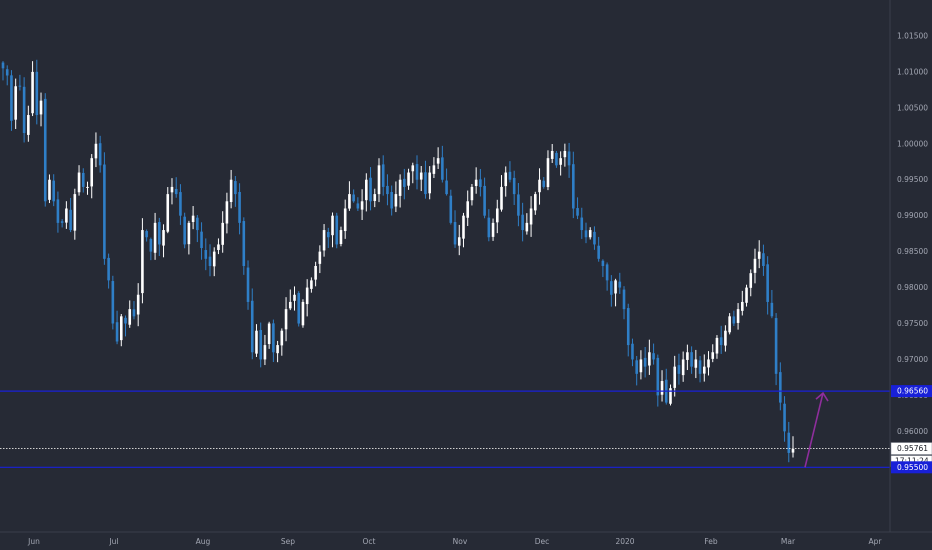 The width and height of the screenshot is (932, 550). I want to click on level-label-lower-text: 0.95500, so click(912, 467).